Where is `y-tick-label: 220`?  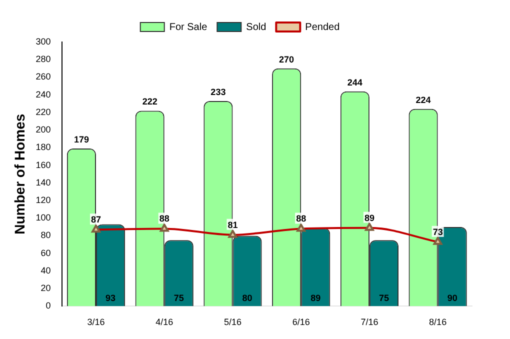 y-tick-label: 220 is located at coordinates (43, 111).